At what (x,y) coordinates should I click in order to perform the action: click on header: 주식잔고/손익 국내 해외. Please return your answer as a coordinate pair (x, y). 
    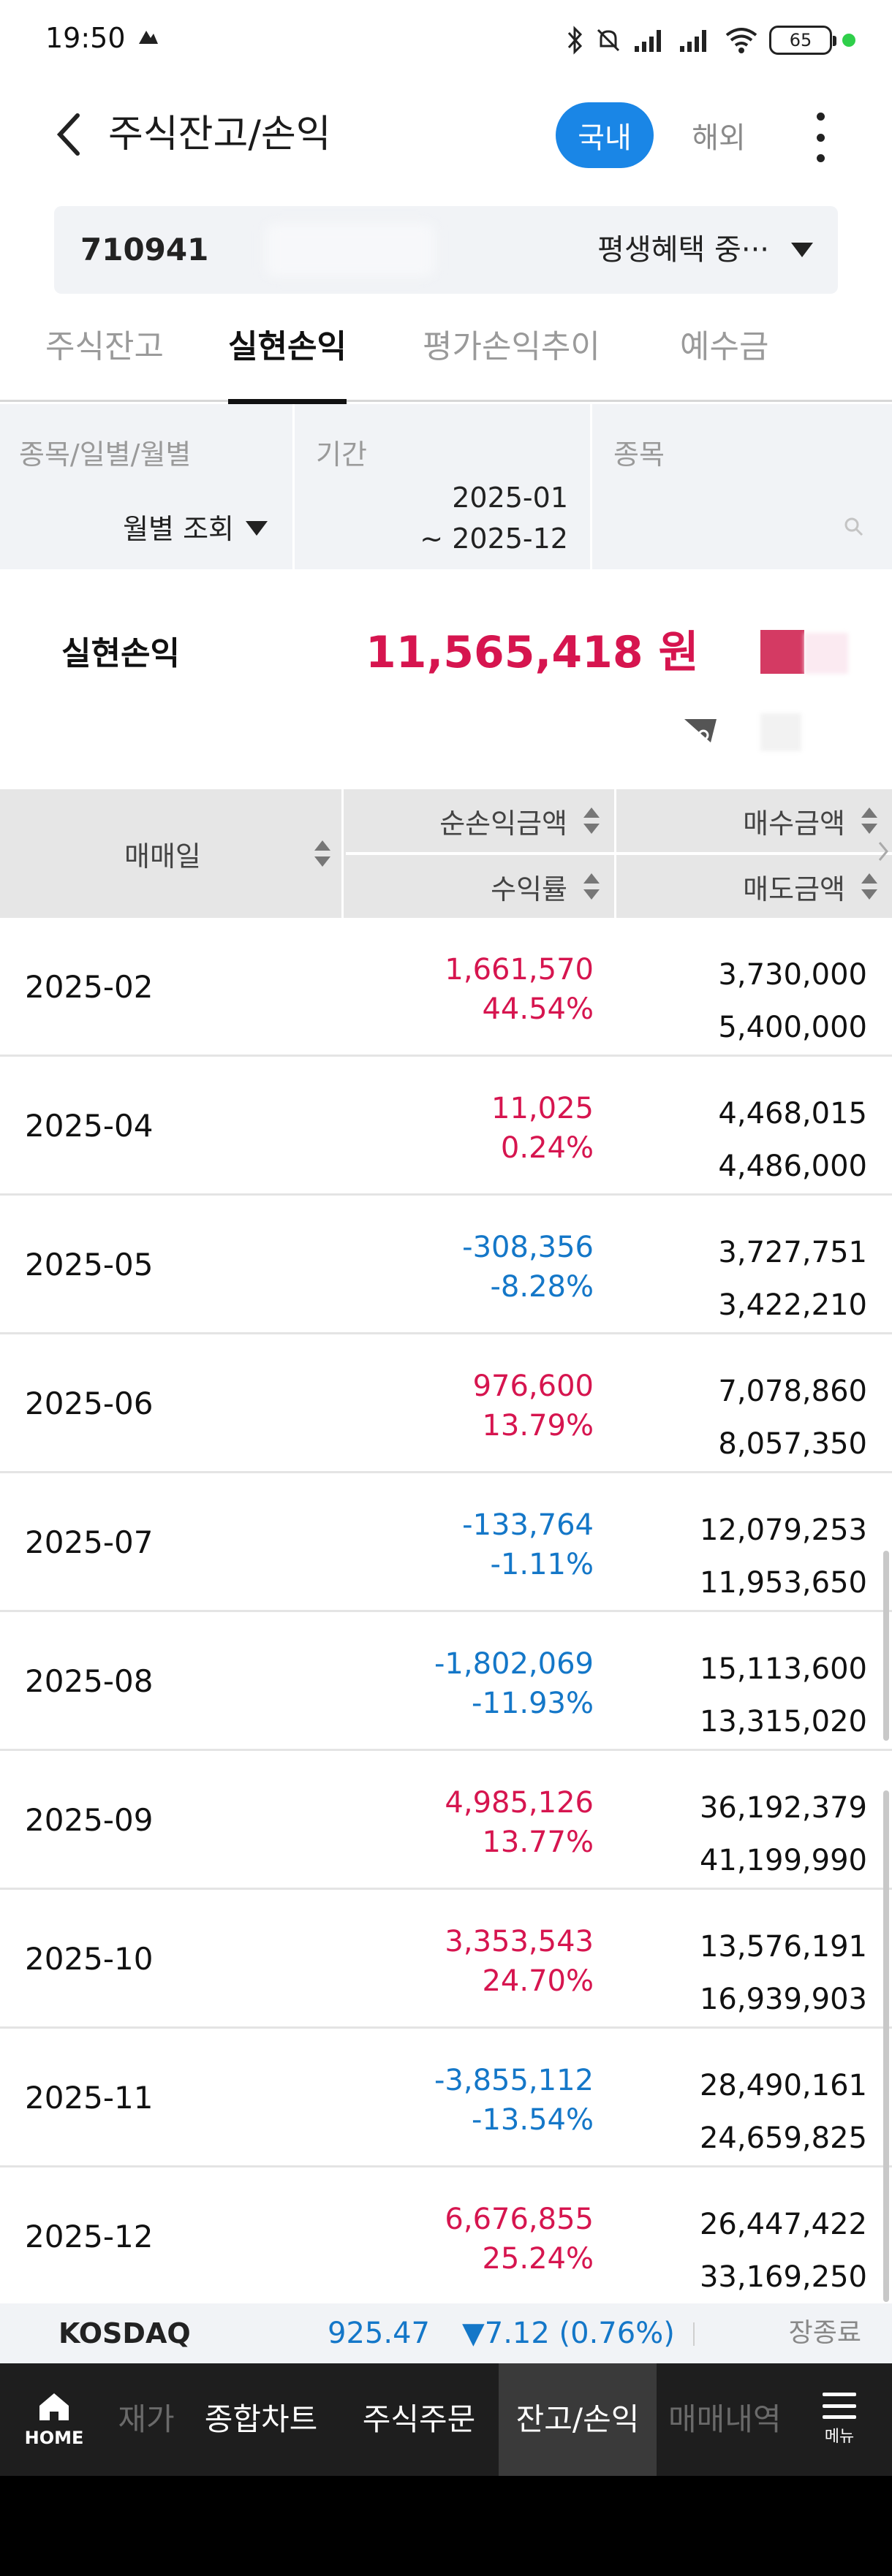
    Looking at the image, I should click on (446, 133).